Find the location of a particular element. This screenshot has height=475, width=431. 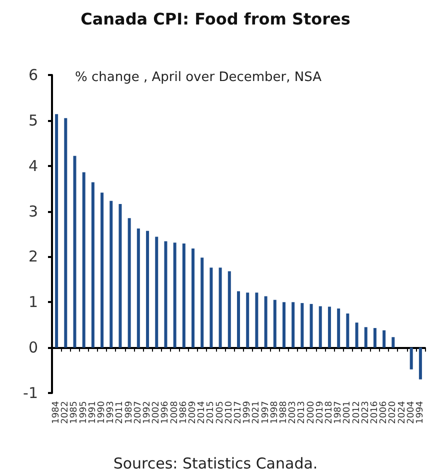

x-tick-label: 2013 is located at coordinates (302, 412).